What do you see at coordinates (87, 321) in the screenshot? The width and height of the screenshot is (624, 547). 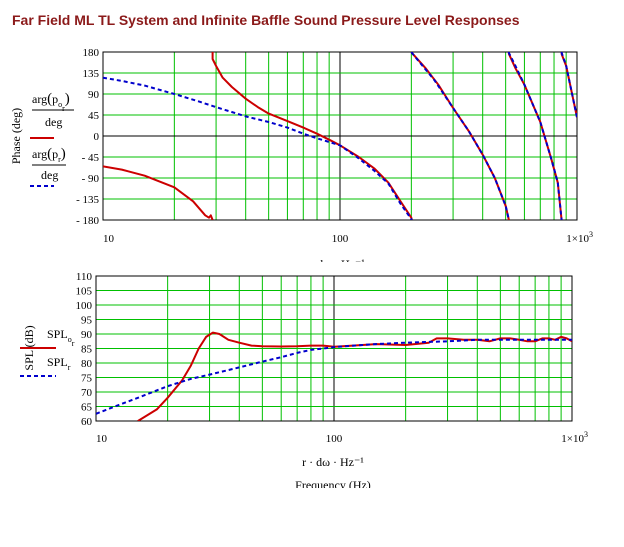 I see `y-tick-label: 95` at bounding box center [87, 321].